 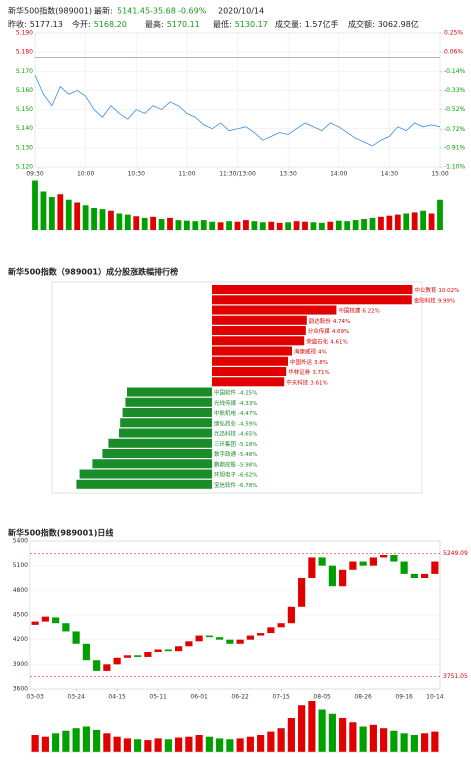 I want to click on bar-label: 中天科技 3.61%, so click(x=307, y=382).